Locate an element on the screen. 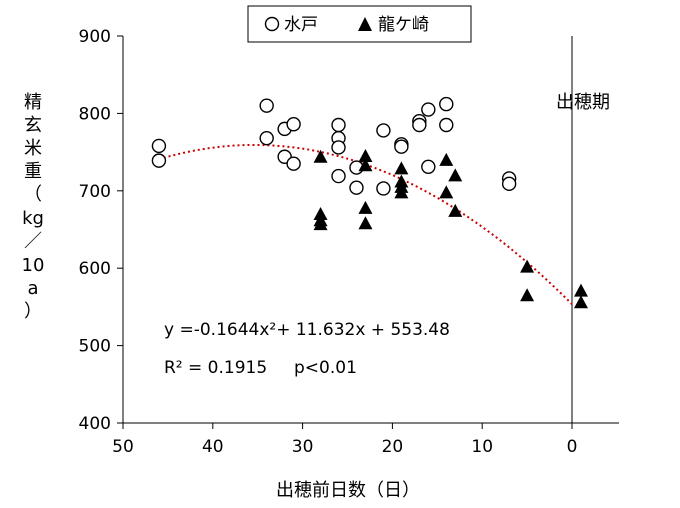 This screenshot has width=680, height=508. y-axis-title-char: ／ is located at coordinates (33, 241).